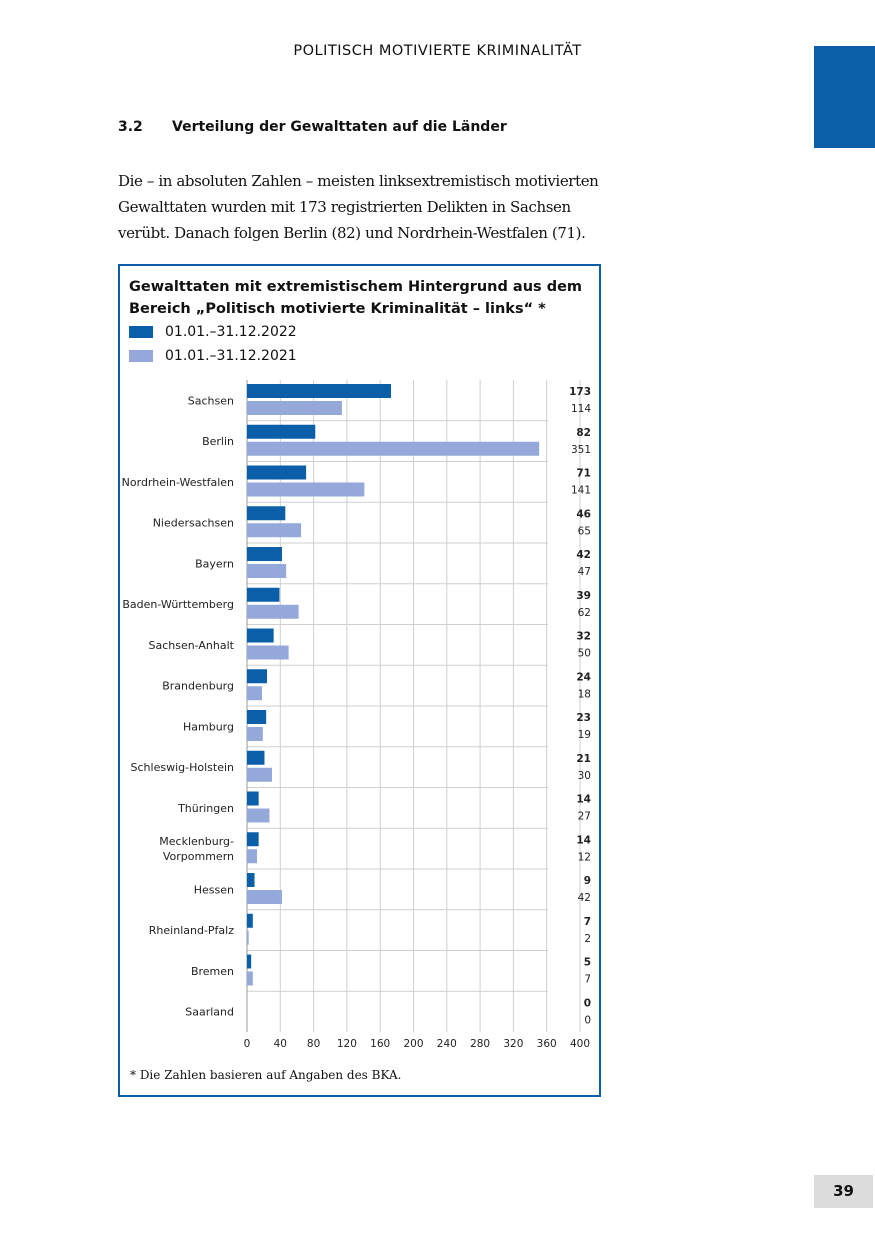 The height and width of the screenshot is (1241, 875). What do you see at coordinates (347, 1044) in the screenshot?
I see `x-tick-label: 120` at bounding box center [347, 1044].